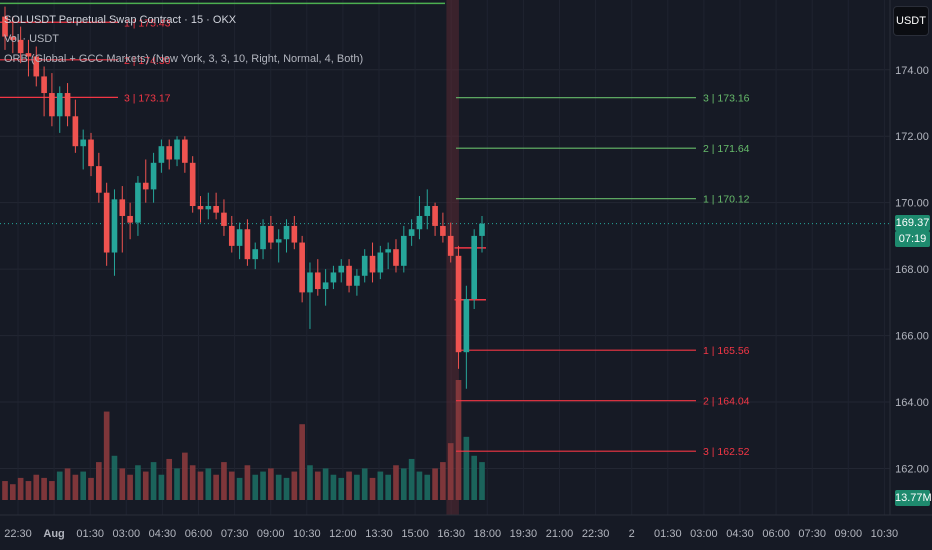 The height and width of the screenshot is (550, 932). I want to click on time-tick-label: 10:30, so click(307, 534).